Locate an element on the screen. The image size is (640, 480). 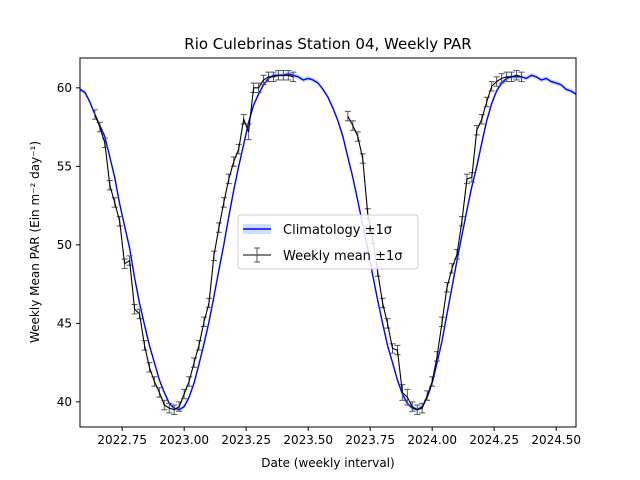
legend: Climatology ±1σ Weekly mean ±1σ is located at coordinates (328, 242).